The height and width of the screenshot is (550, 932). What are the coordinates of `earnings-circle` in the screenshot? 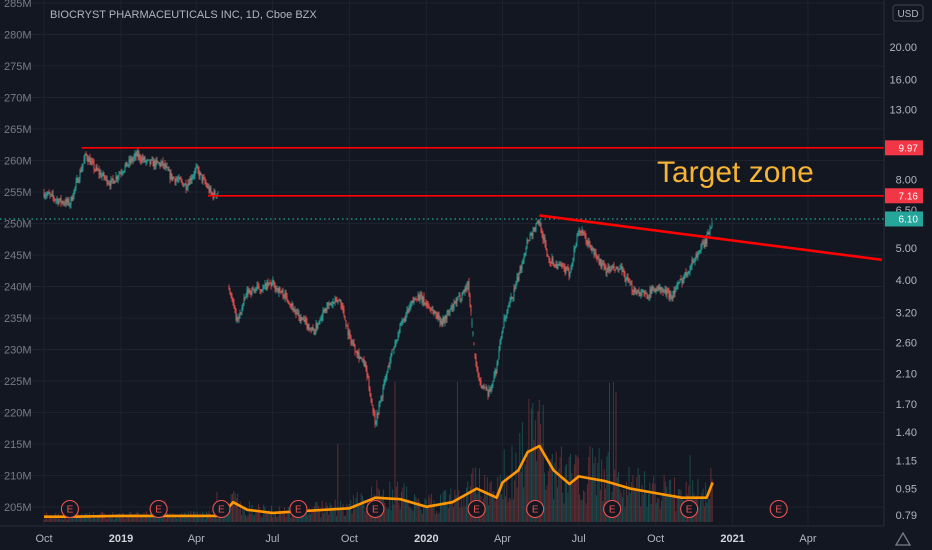 It's located at (612, 509).